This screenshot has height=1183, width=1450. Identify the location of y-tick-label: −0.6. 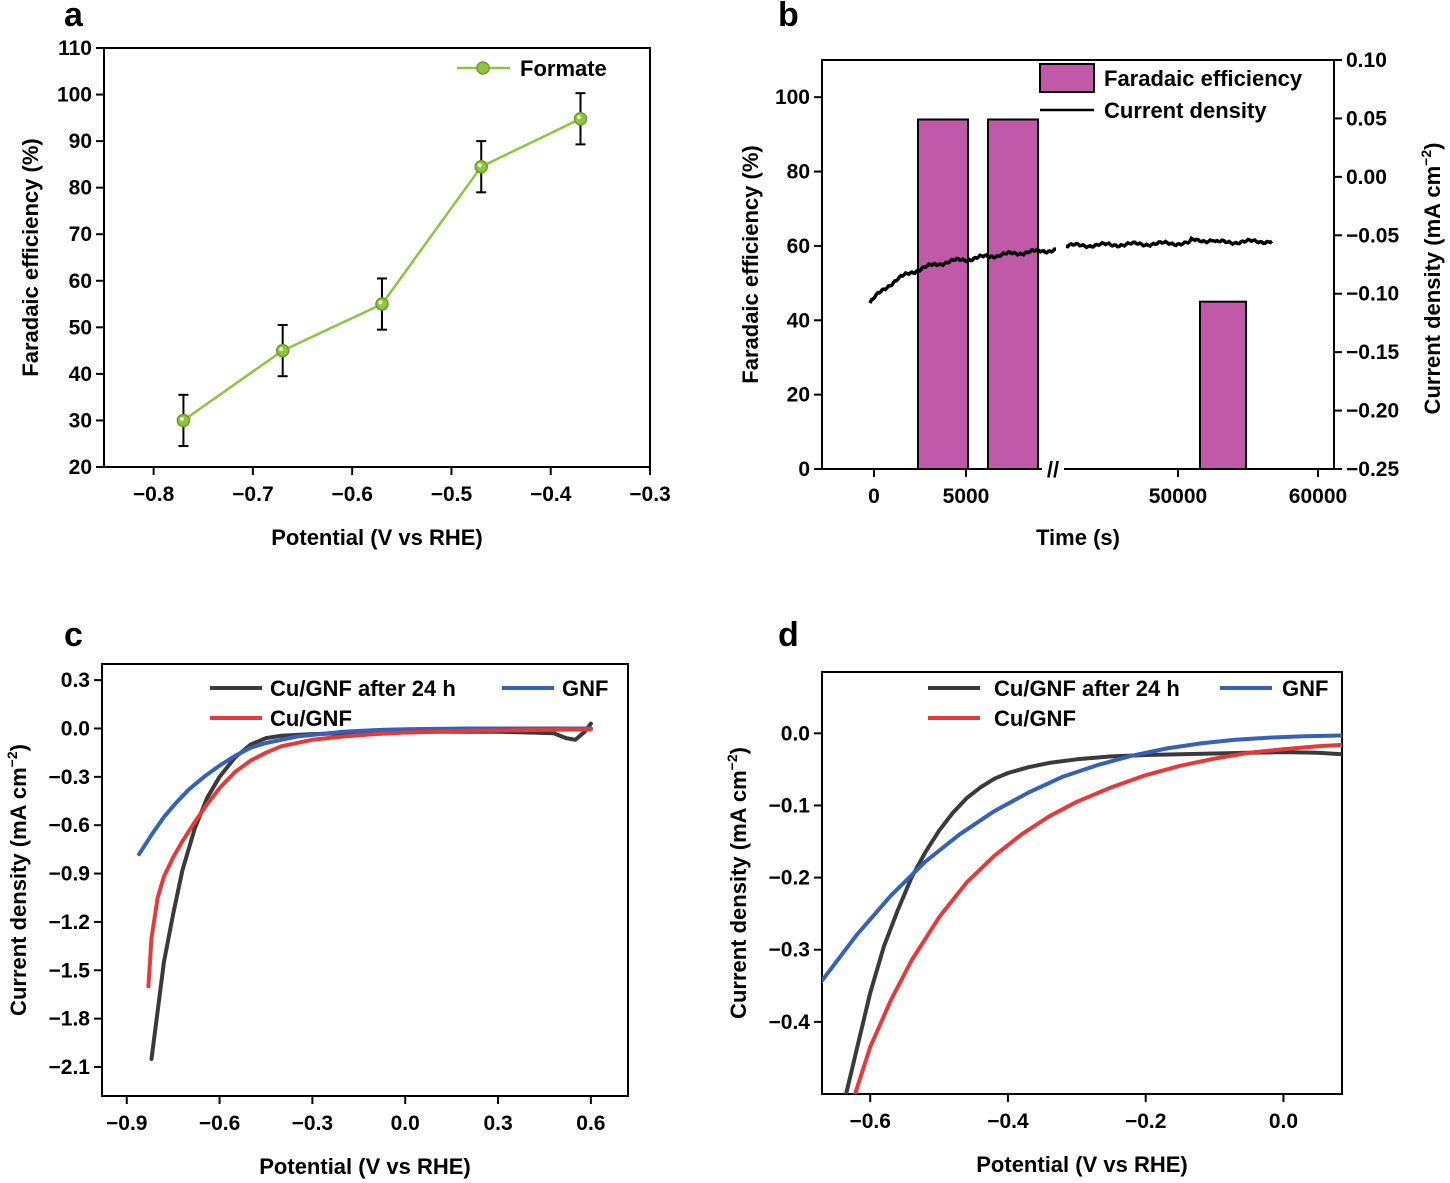
(69, 825).